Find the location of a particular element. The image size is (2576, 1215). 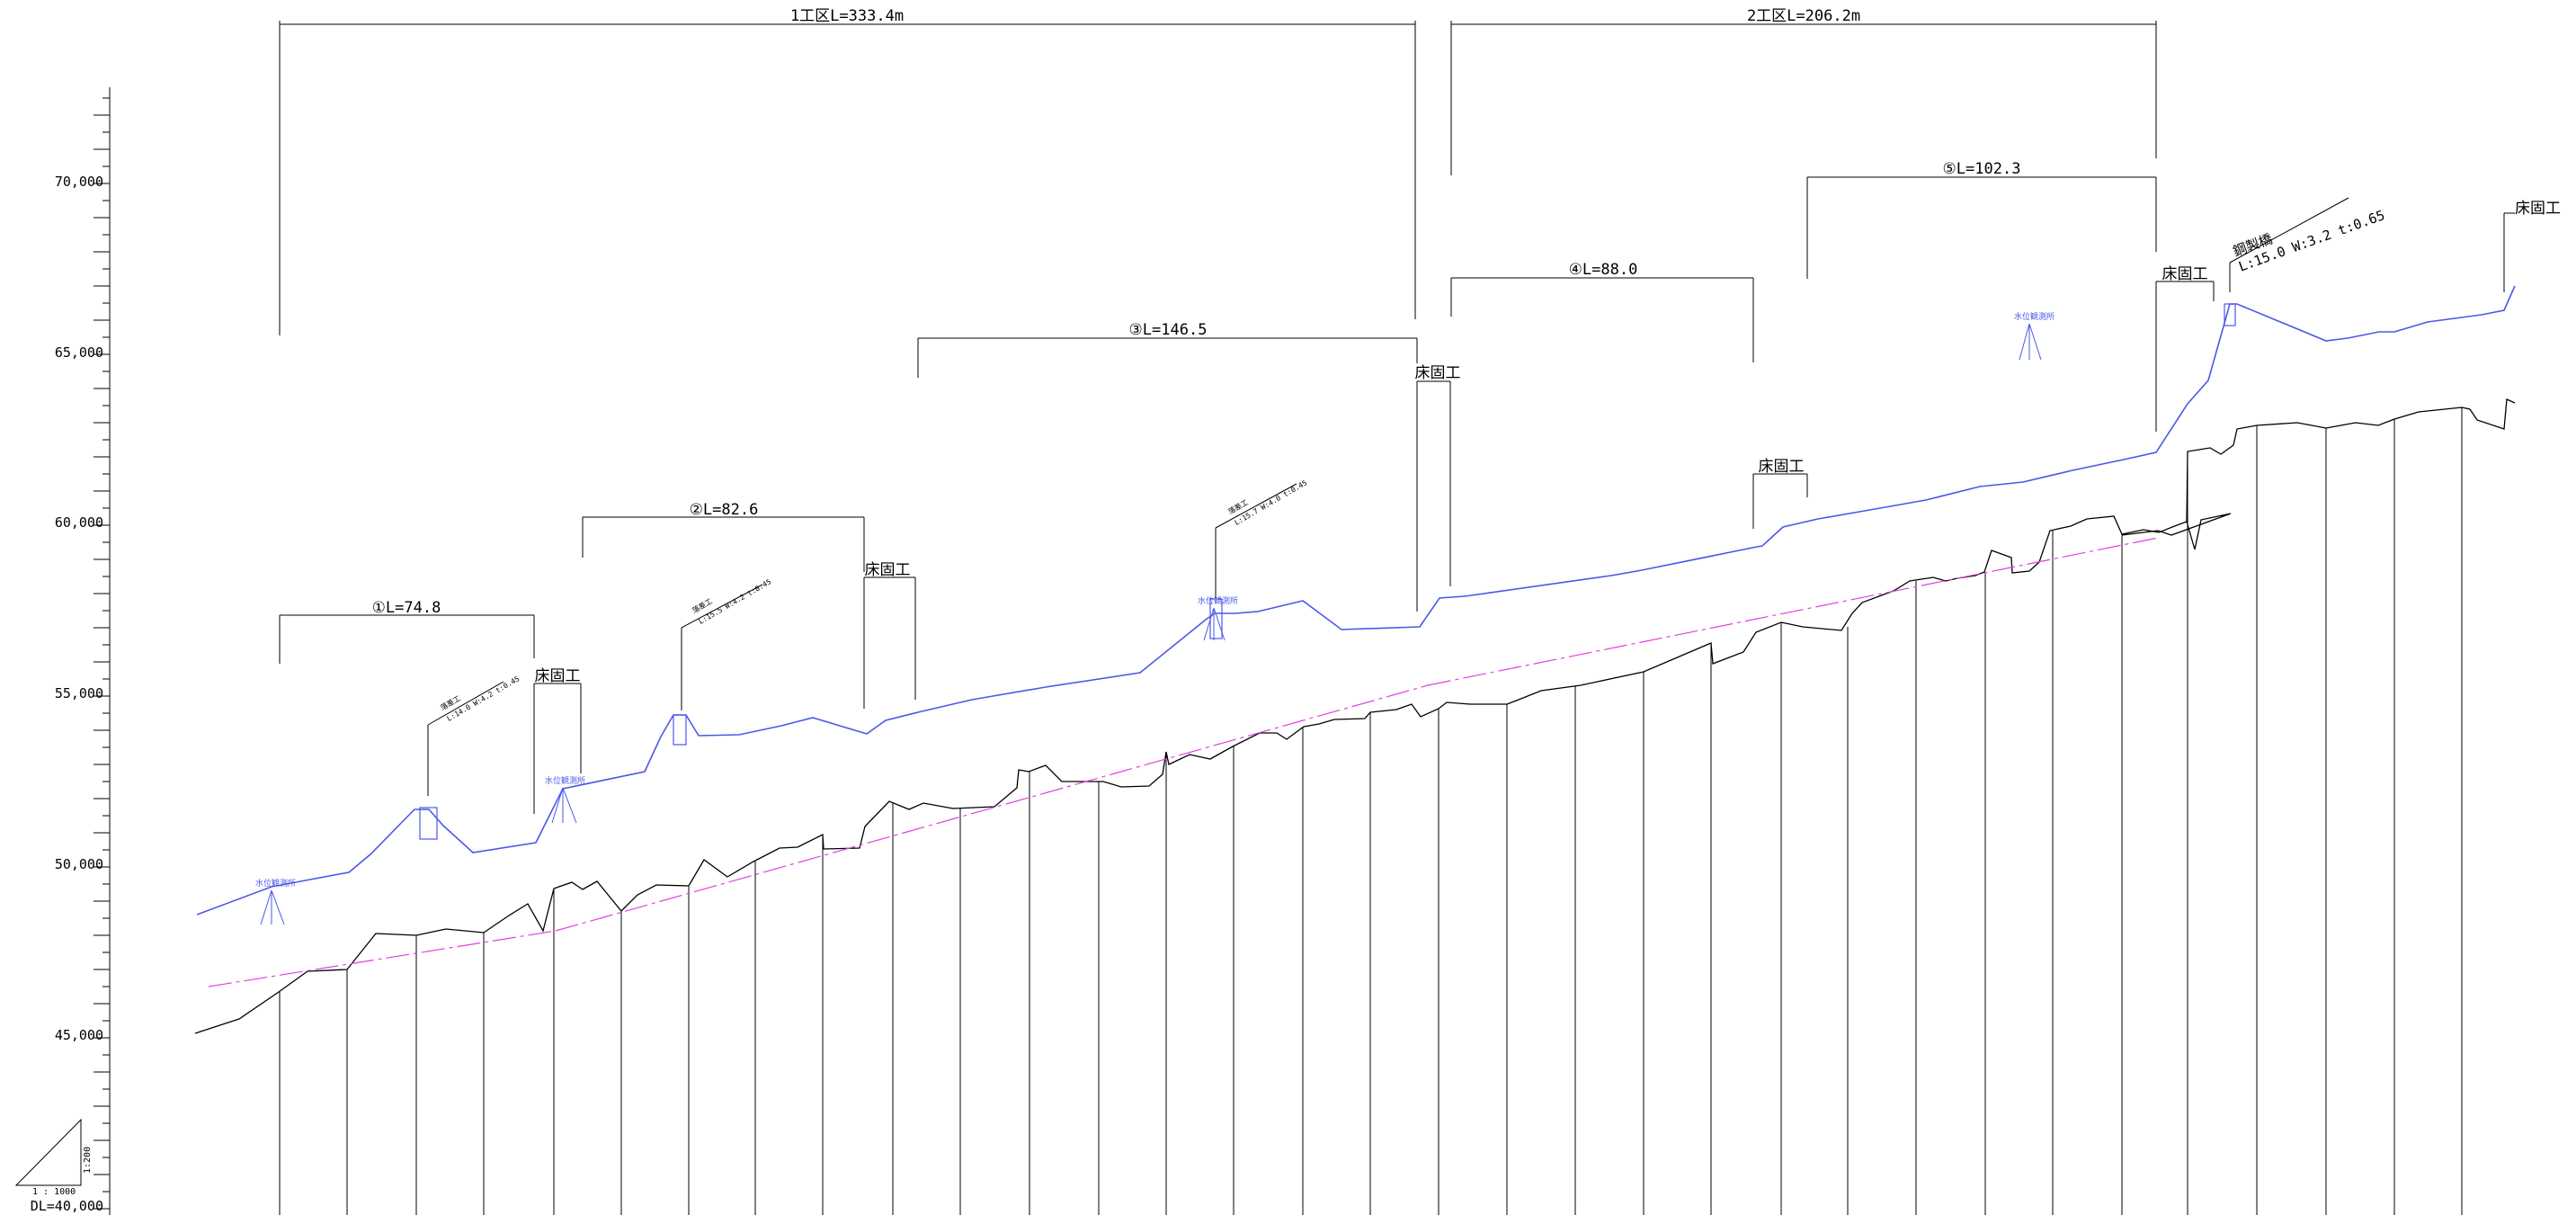

bed-work-label-2: 床固工 is located at coordinates (888, 570).